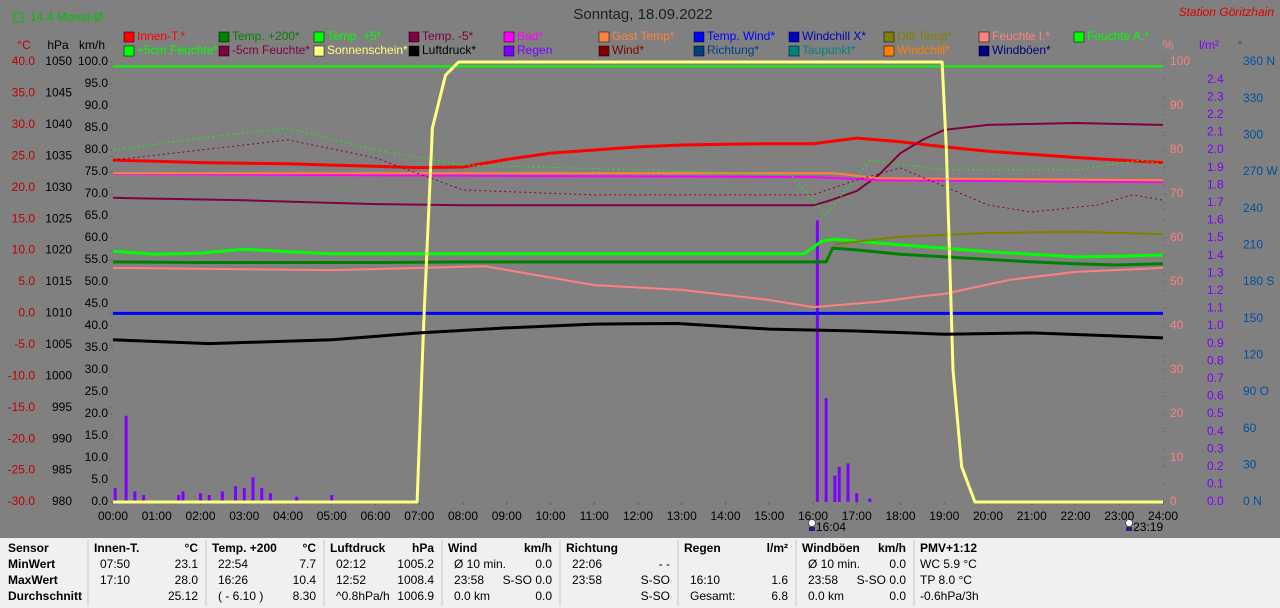 The image size is (1280, 608). I want to click on y-tick-label: 2.1, so click(1215, 132).